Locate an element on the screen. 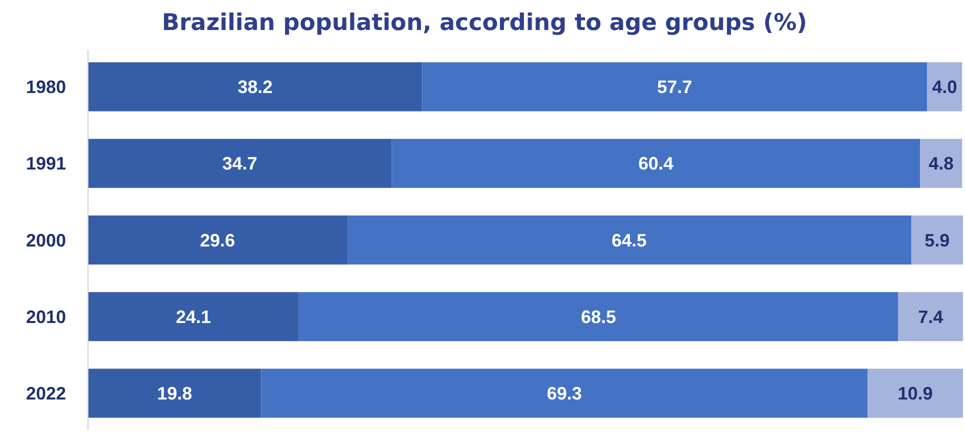 This screenshot has height=433, width=965. data-label: 34.7 is located at coordinates (240, 164).